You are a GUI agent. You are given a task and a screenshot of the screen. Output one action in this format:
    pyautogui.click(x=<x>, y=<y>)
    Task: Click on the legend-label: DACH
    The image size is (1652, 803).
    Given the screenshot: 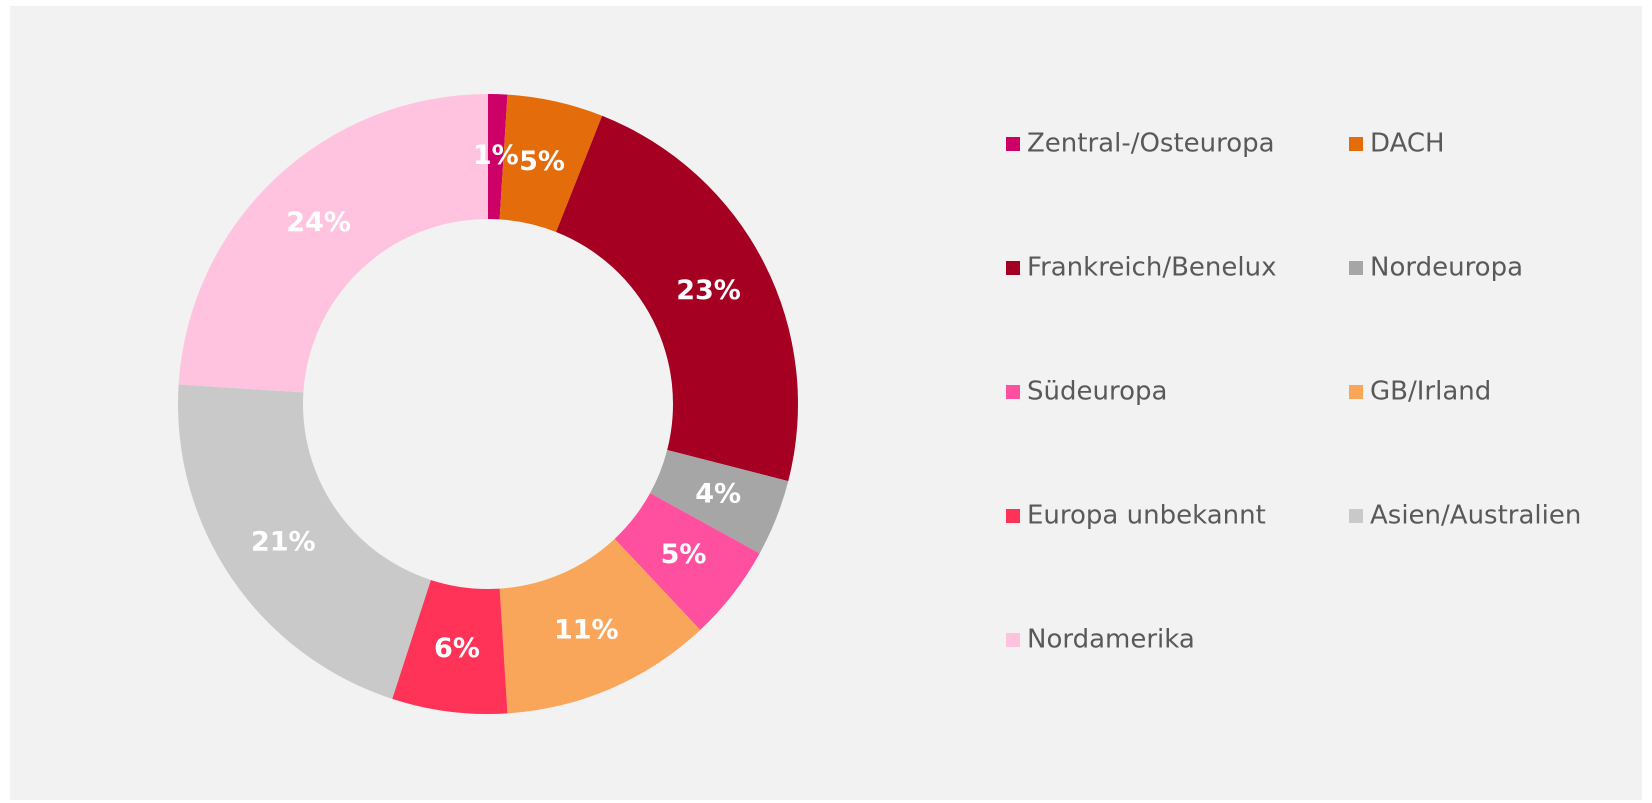 What is the action you would take?
    pyautogui.click(x=1407, y=144)
    